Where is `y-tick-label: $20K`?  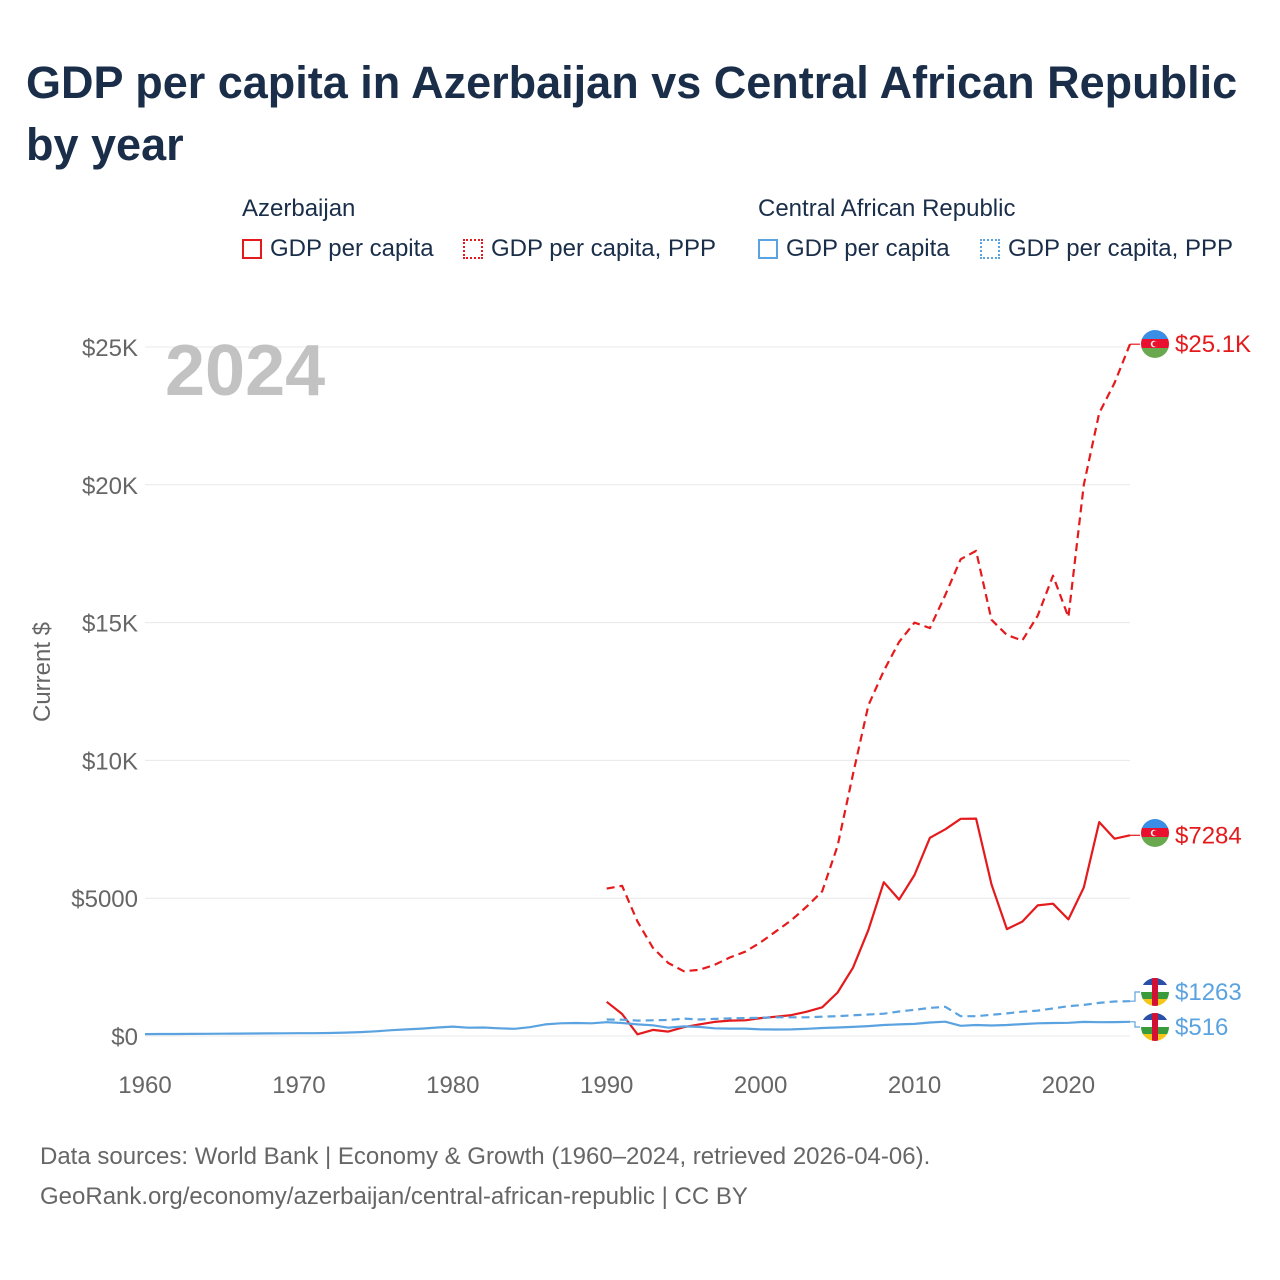 y-tick-label: $20K is located at coordinates (110, 486).